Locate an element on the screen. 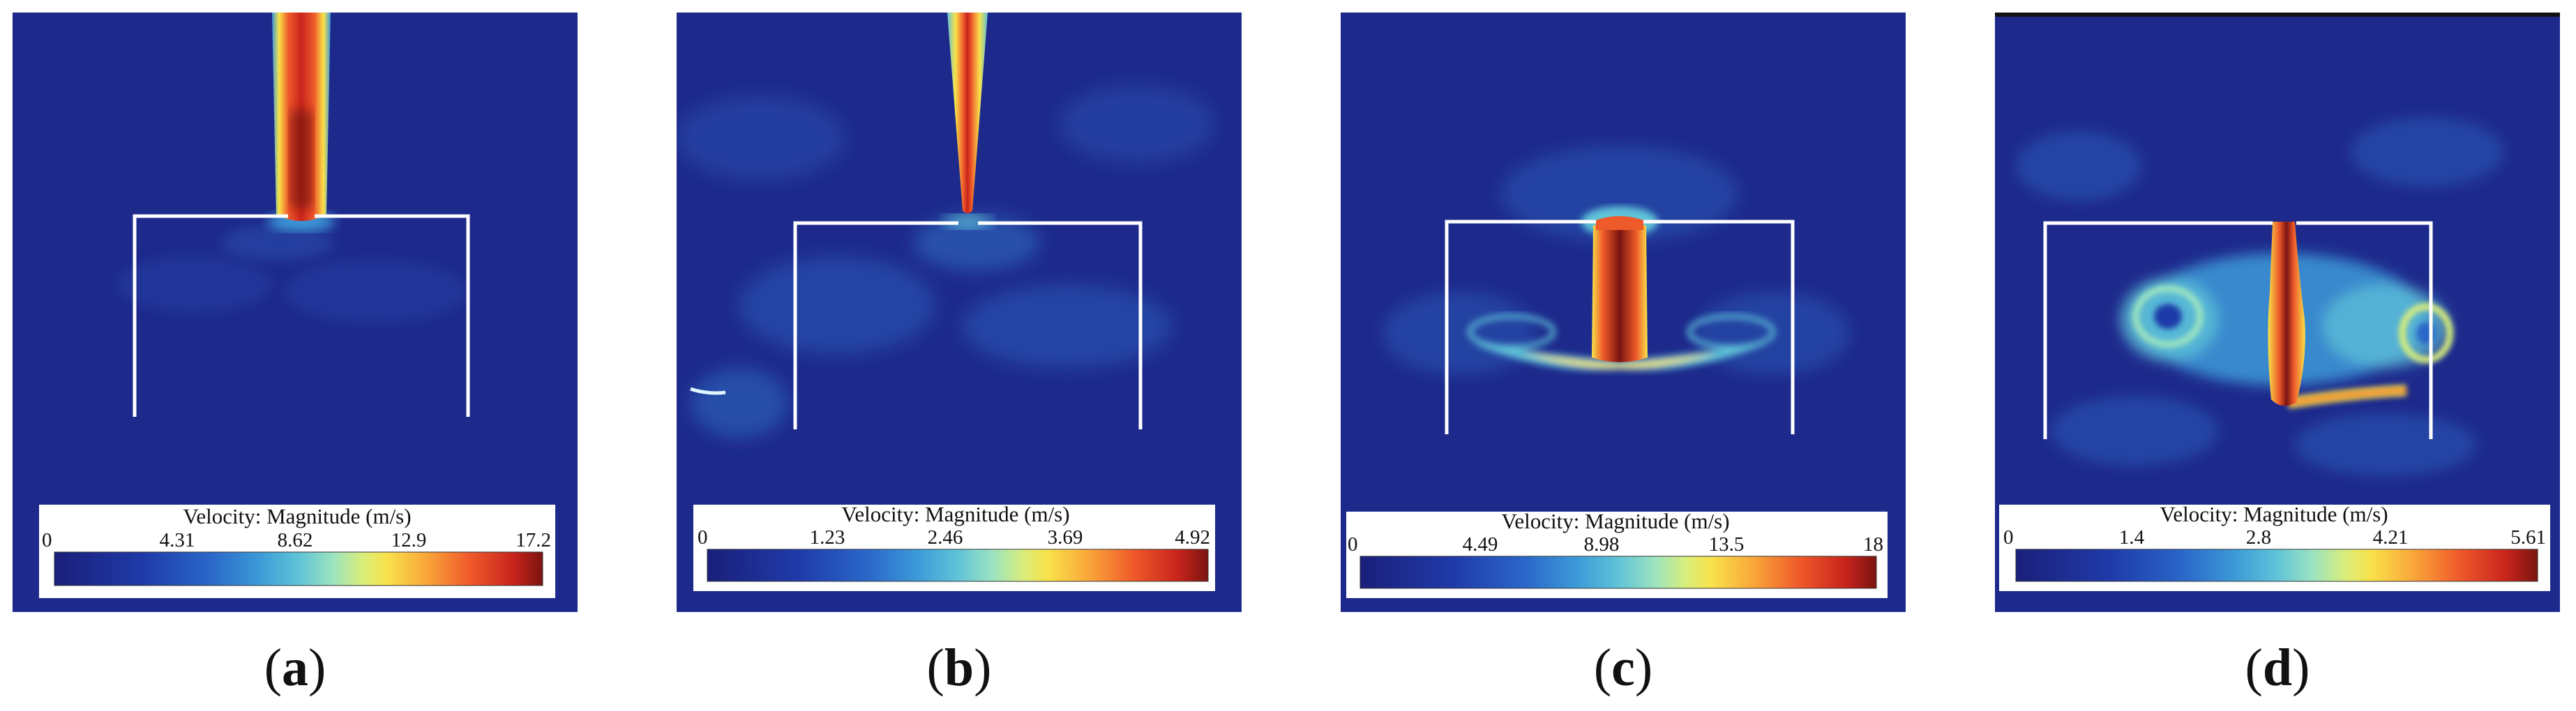 The image size is (2576, 711). colorbar-tick: 12.9 is located at coordinates (409, 540).